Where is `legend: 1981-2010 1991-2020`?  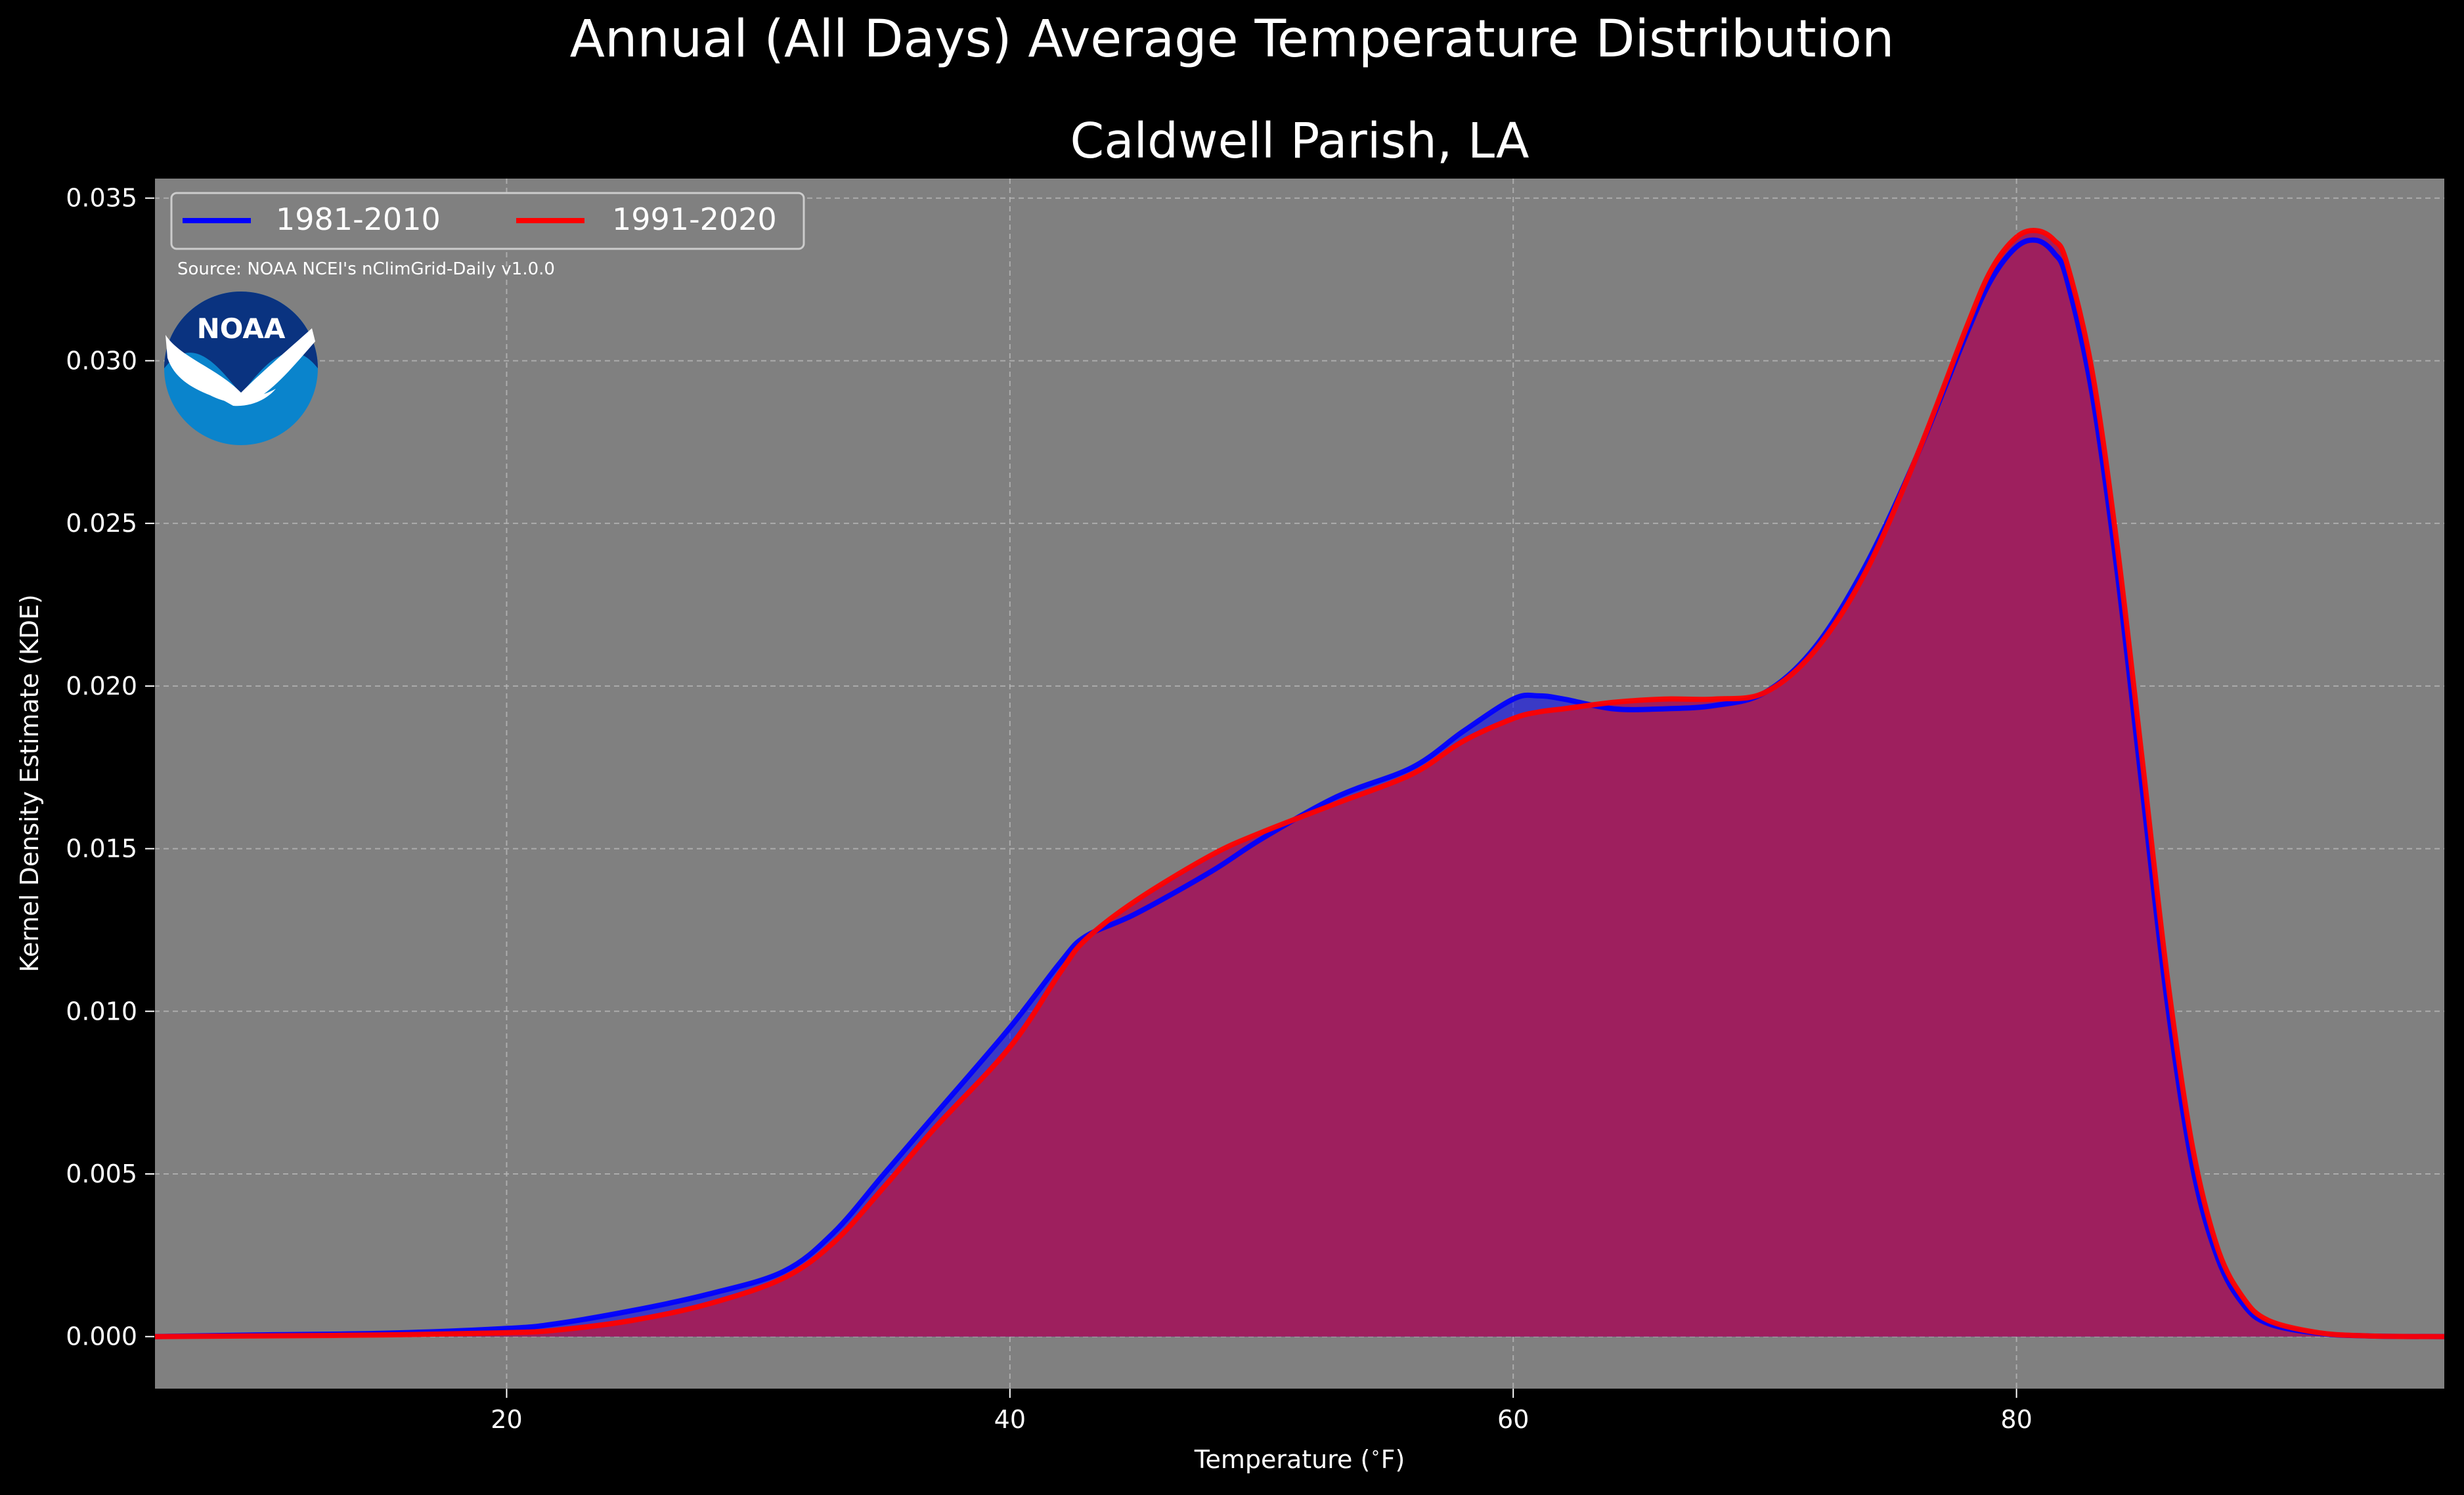 legend: 1981-2010 1991-2020 is located at coordinates (488, 221).